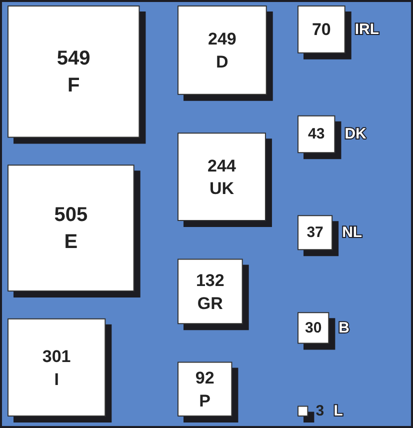 The image size is (413, 428). What do you see at coordinates (222, 166) in the screenshot?
I see `data-label: 244` at bounding box center [222, 166].